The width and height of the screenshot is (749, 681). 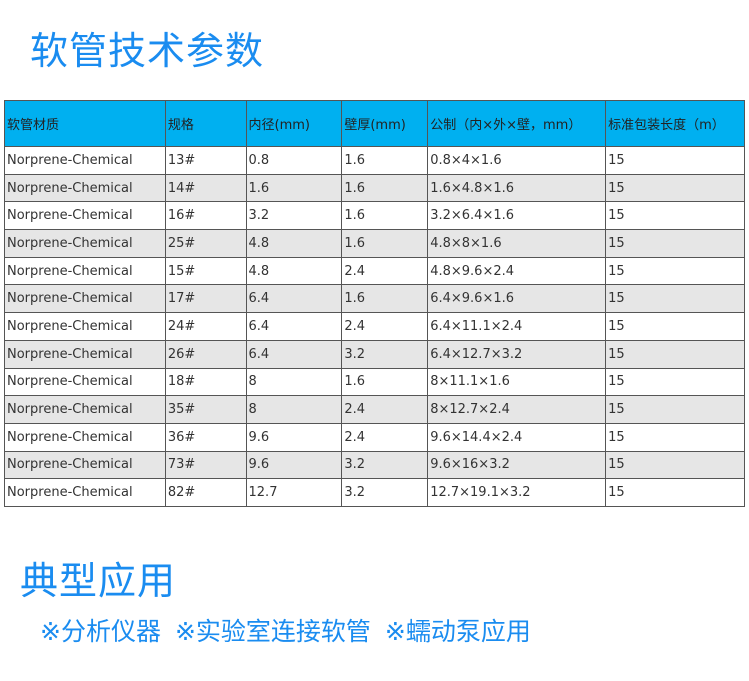 I want to click on table-row: Norprene-Chemical 15# 4.8 2.4 4.8×9.6×2.4 15, so click(x=374, y=271).